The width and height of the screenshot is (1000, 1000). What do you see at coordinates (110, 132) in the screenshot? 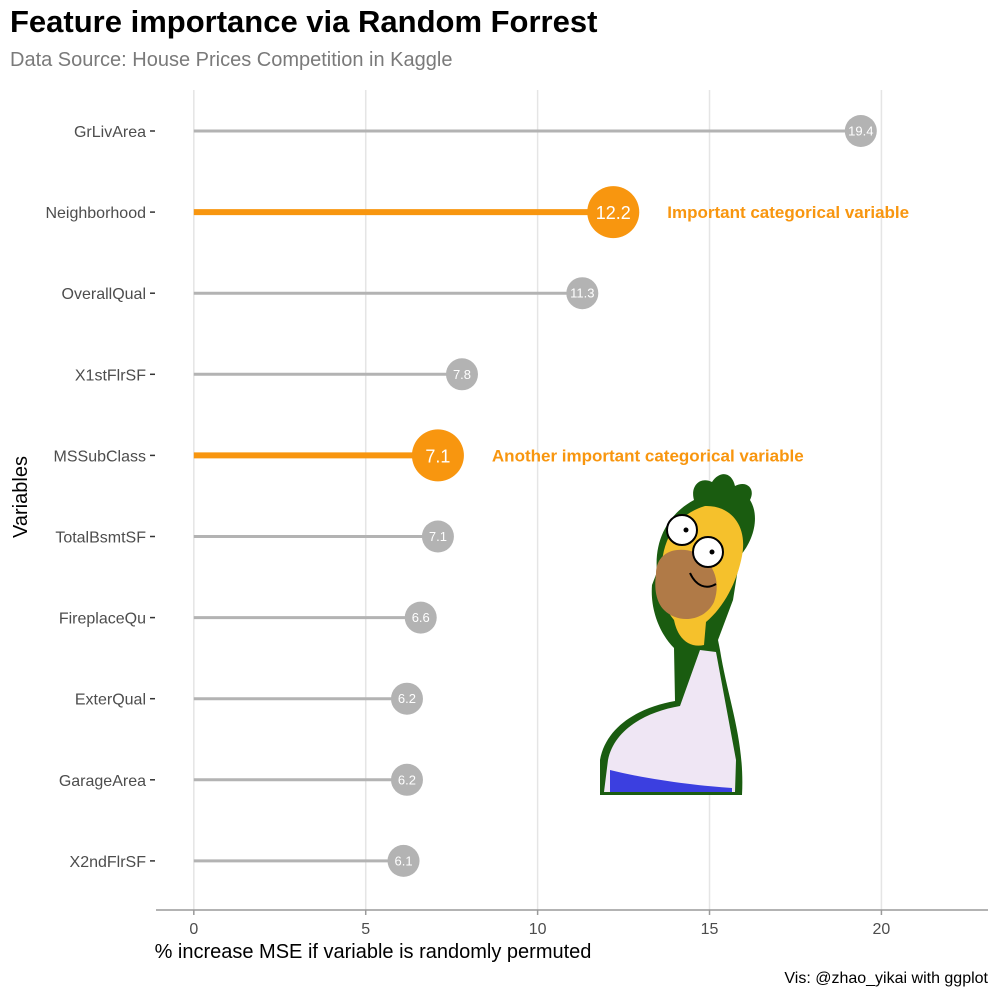
I see `y-tick-label: GrLivArea` at bounding box center [110, 132].